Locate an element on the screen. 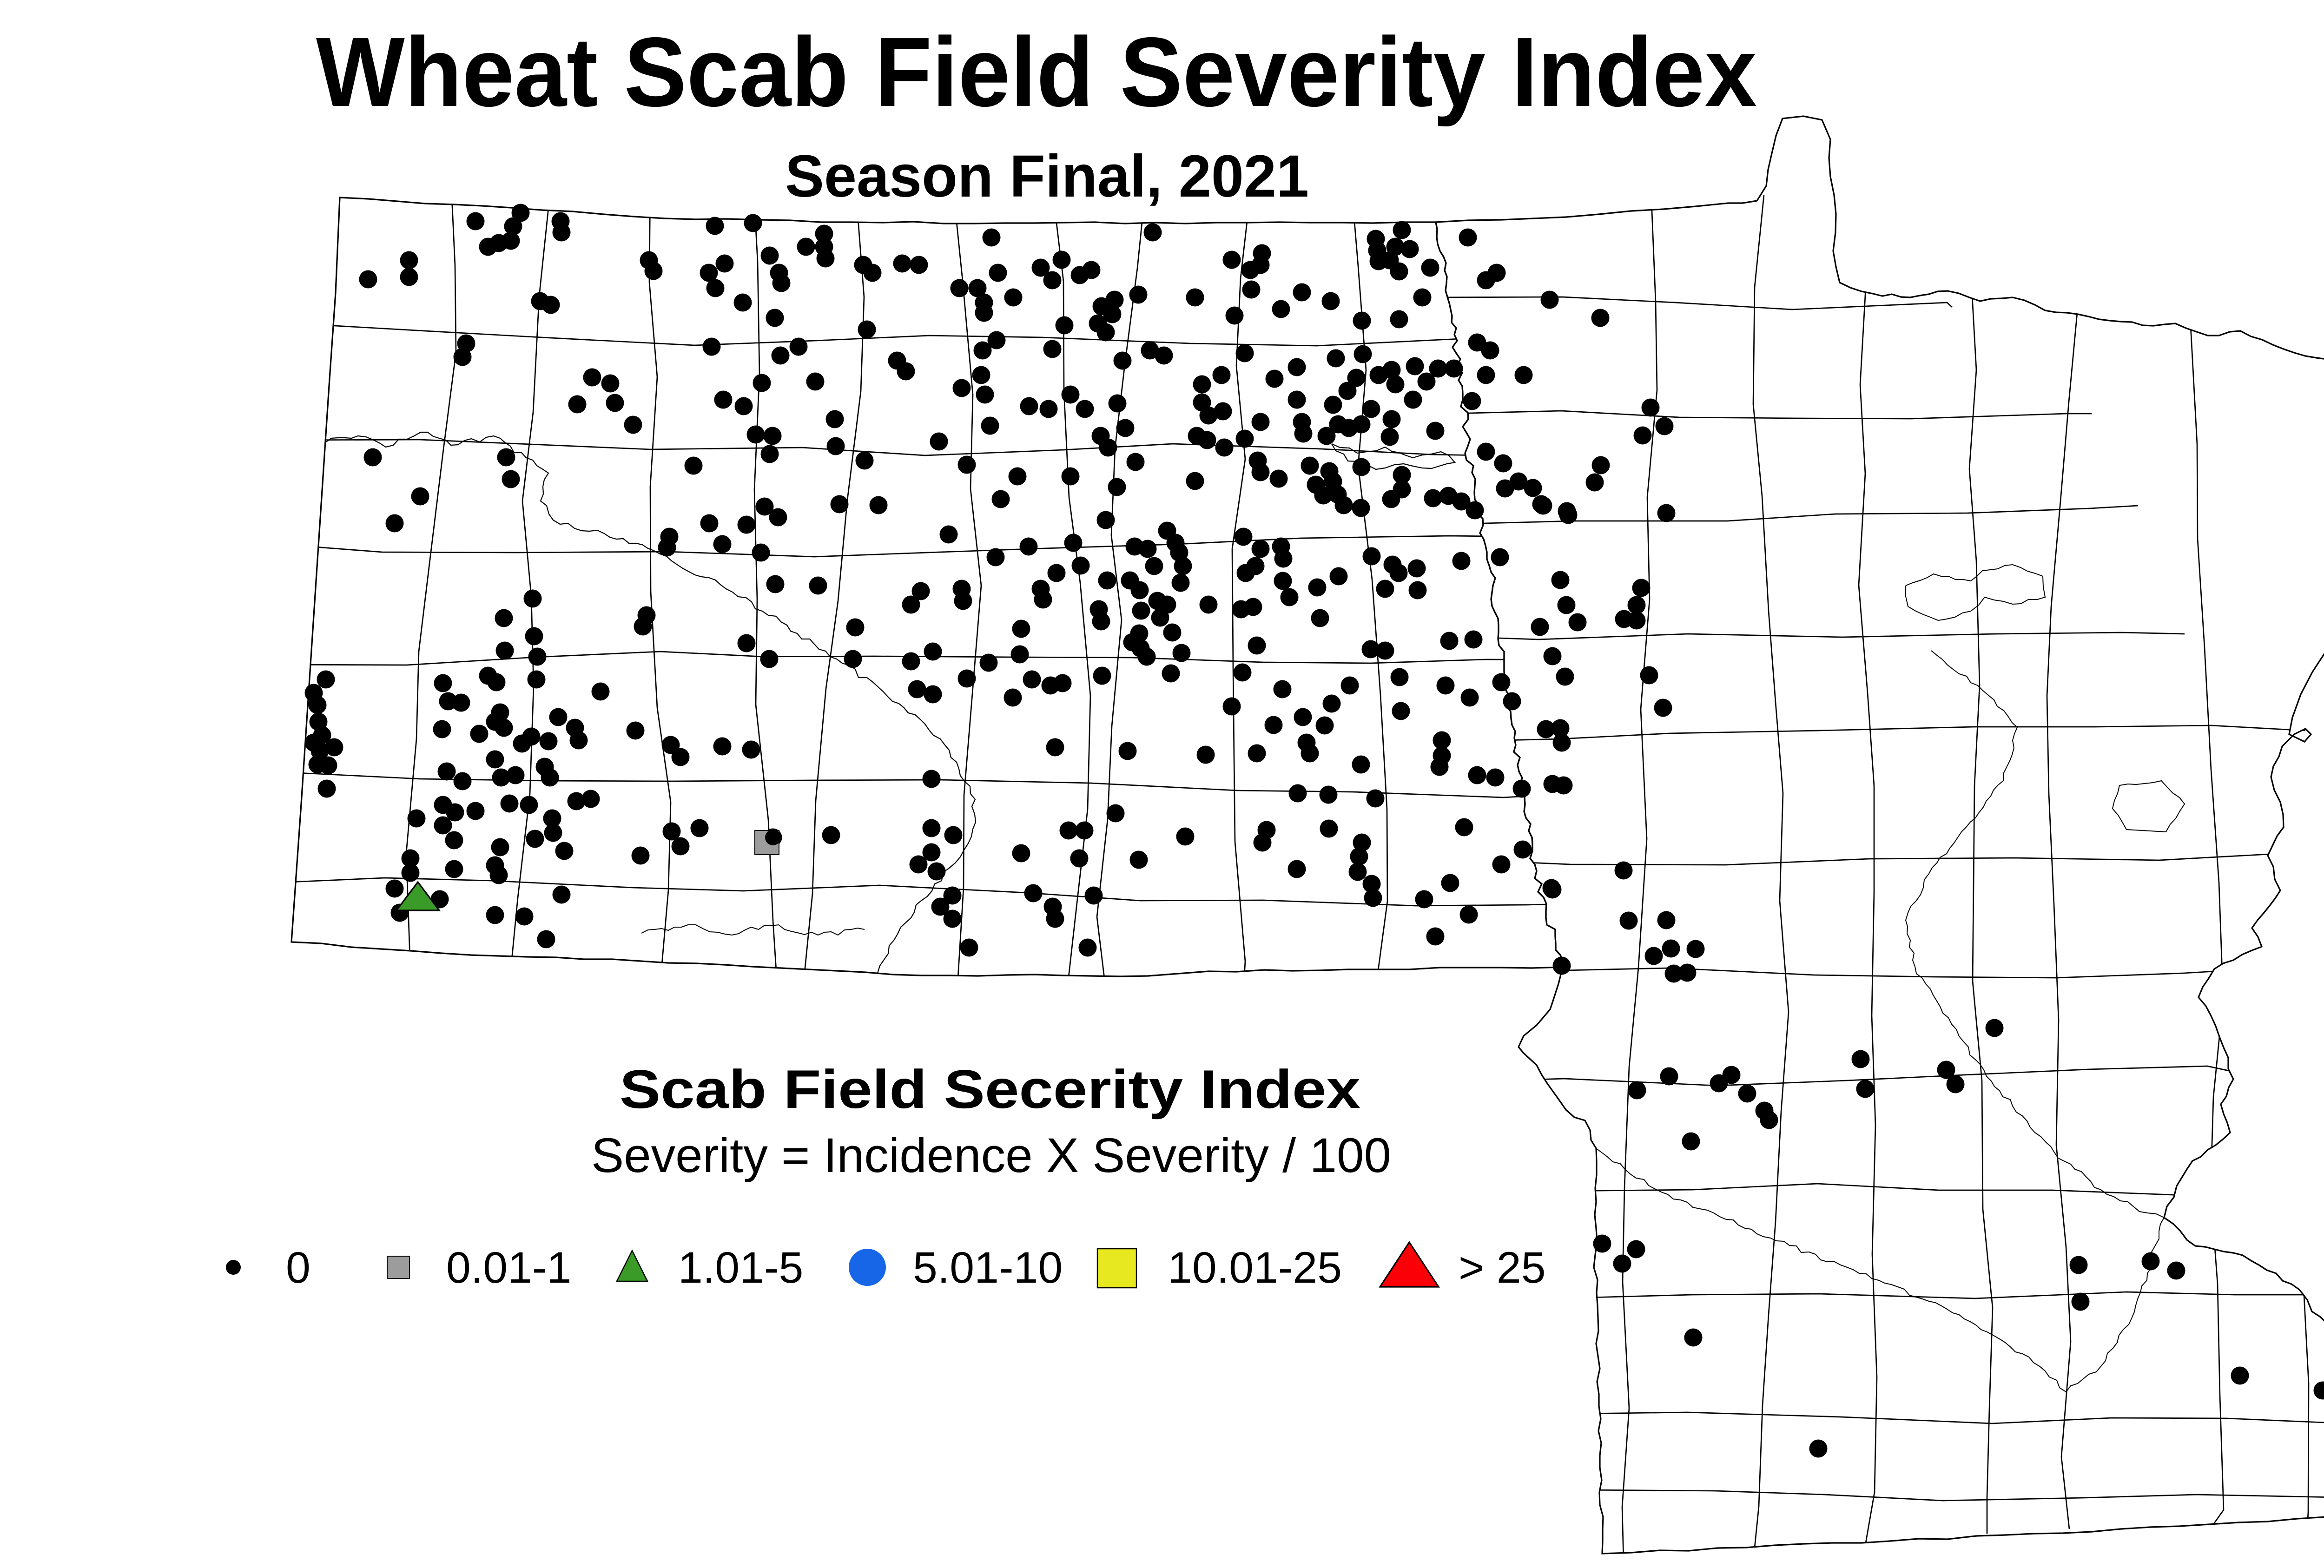 The width and height of the screenshot is (2324, 1568). svg-text: Season Final, 2021 is located at coordinates (1047, 177).